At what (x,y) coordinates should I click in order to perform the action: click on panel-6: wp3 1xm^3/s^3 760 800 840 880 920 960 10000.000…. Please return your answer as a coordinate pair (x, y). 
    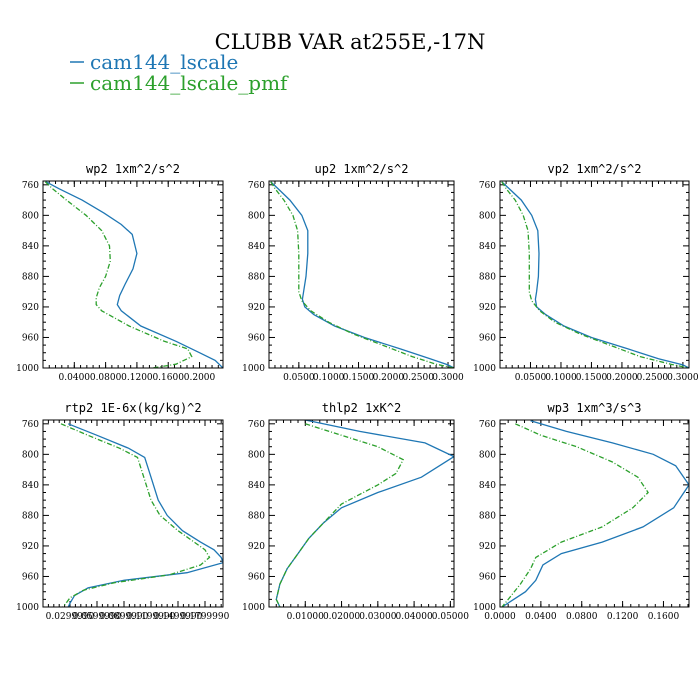
    Looking at the image, I should click on (581, 511).